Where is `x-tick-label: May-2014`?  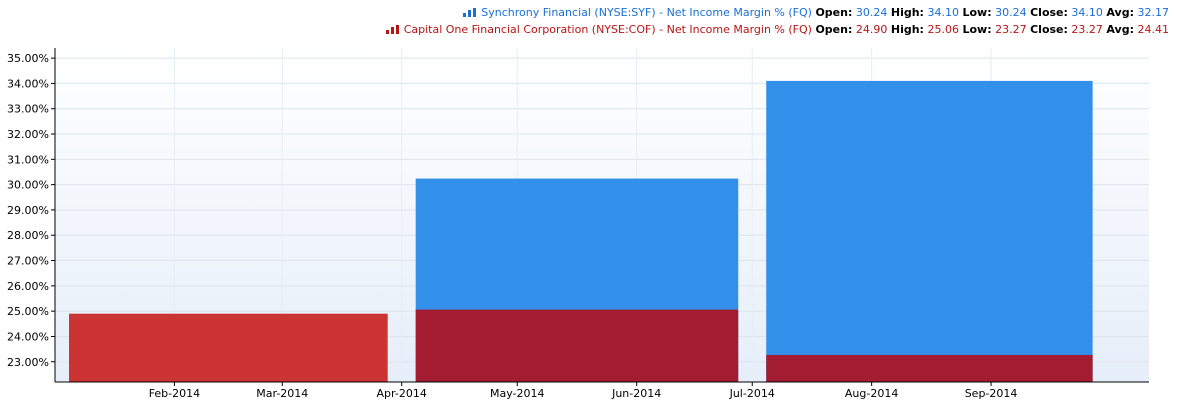 x-tick-label: May-2014 is located at coordinates (517, 393).